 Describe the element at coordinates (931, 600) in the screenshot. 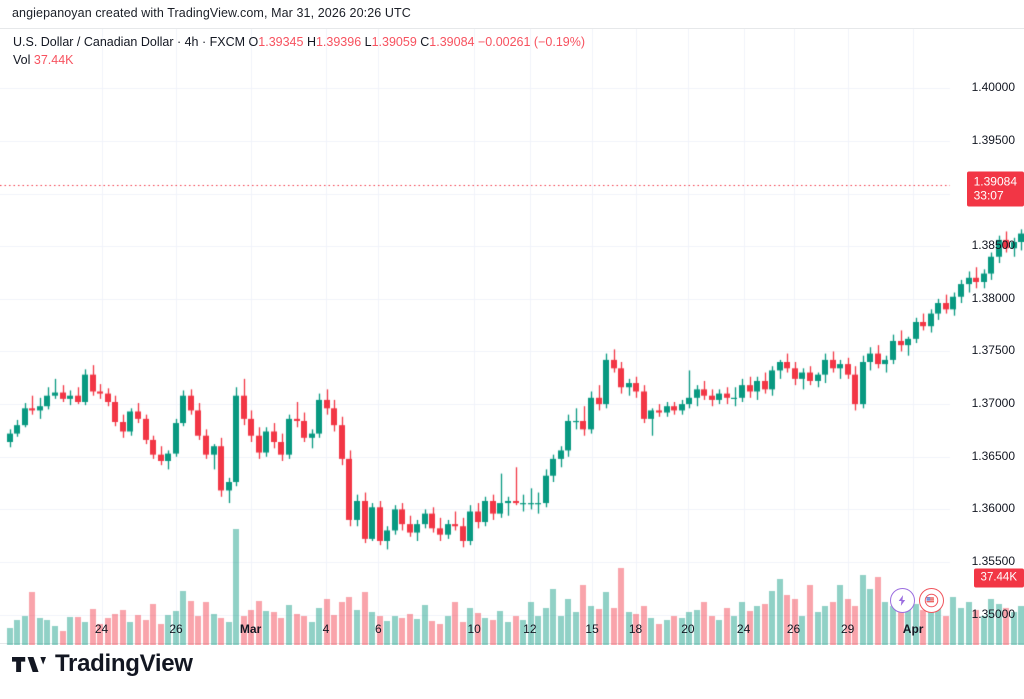

I see `usd-flag-icon` at that location.